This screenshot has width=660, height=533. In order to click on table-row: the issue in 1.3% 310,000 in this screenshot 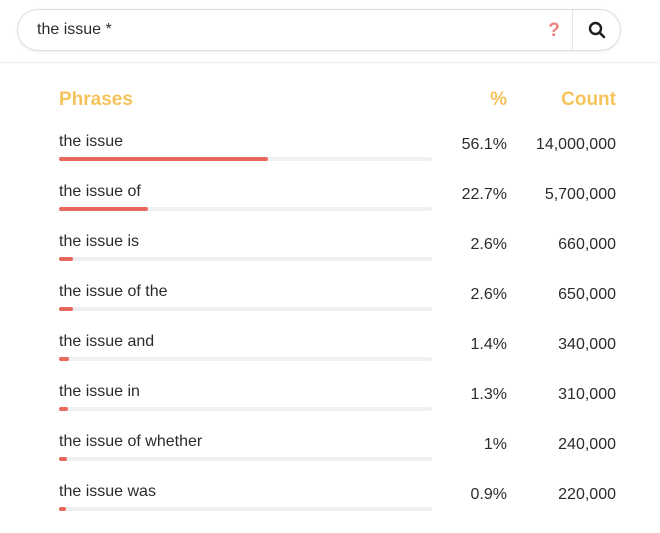, I will do `click(330, 408)`.